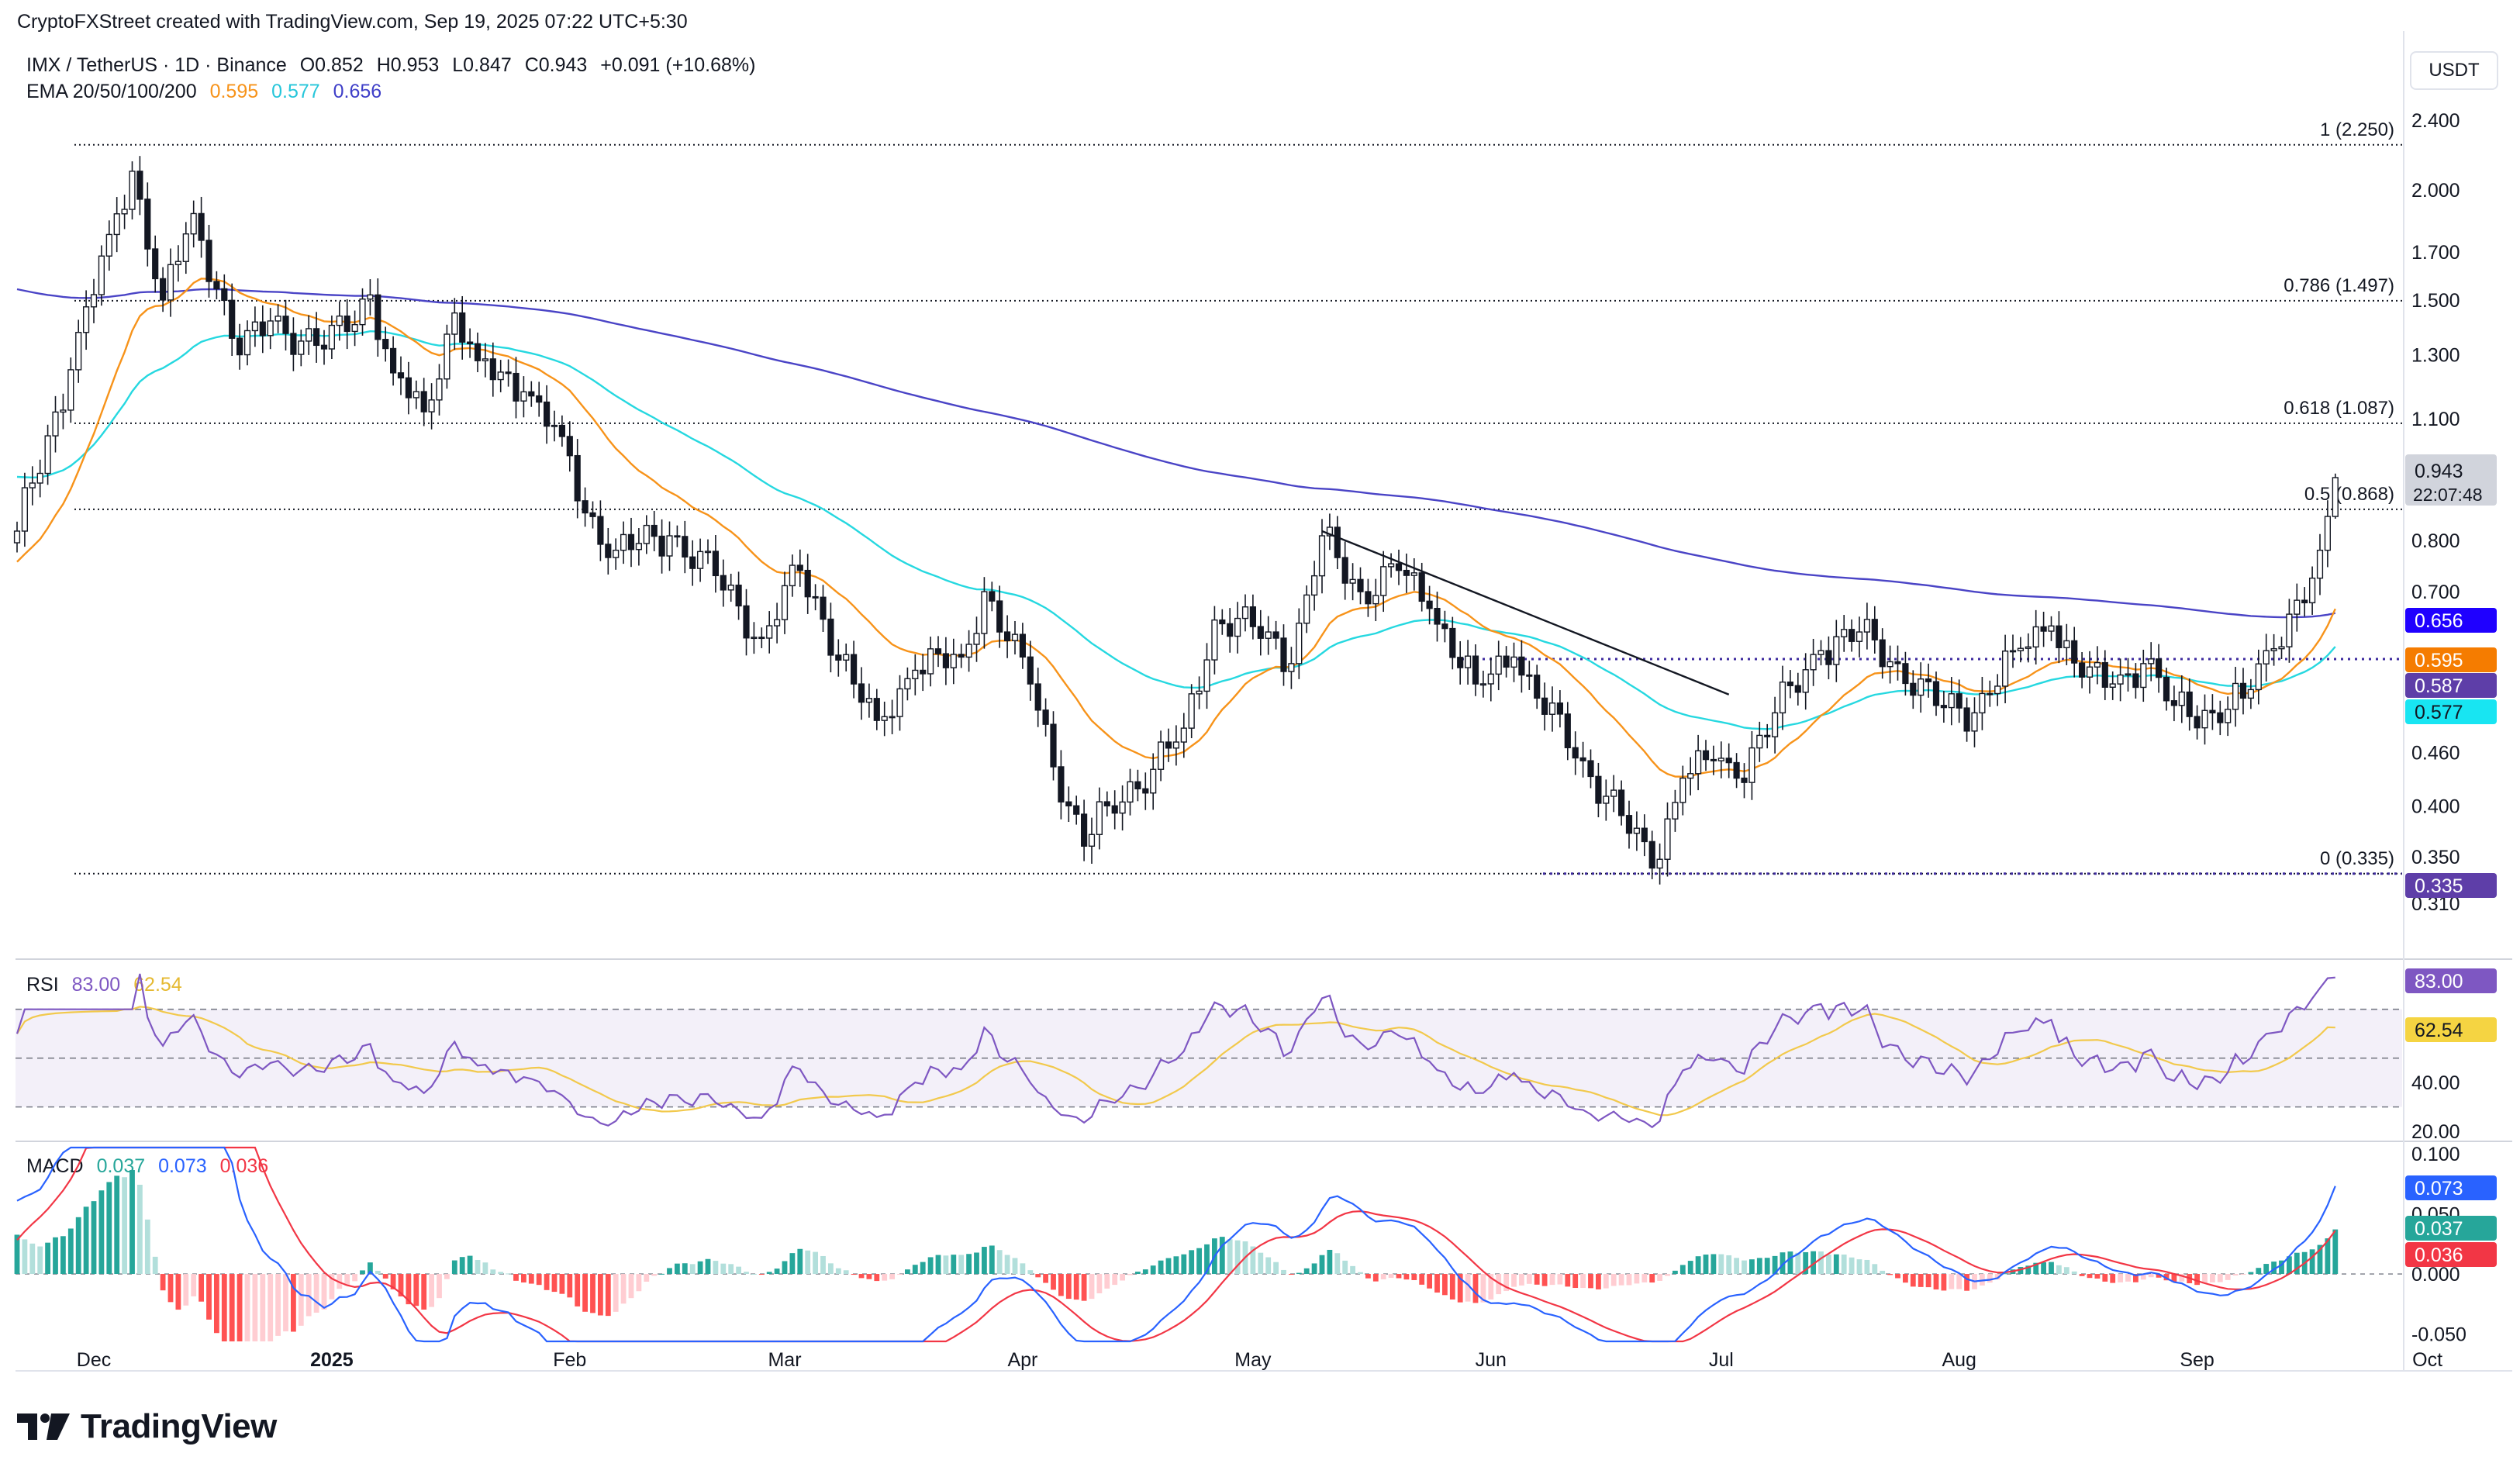  What do you see at coordinates (147, 1426) in the screenshot?
I see `tradingview-logo: TradingView` at bounding box center [147, 1426].